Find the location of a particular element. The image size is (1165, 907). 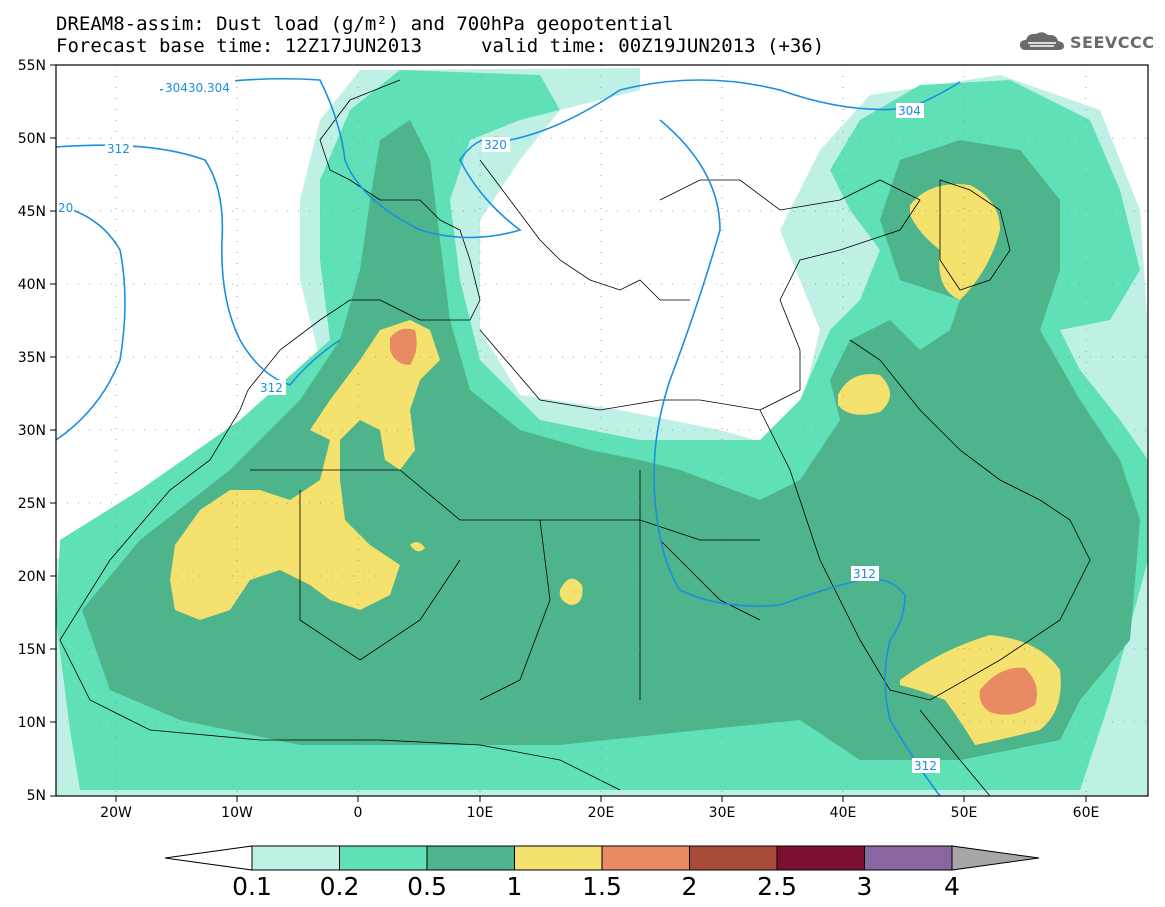

lat-label: 5N is located at coordinates (36, 796).